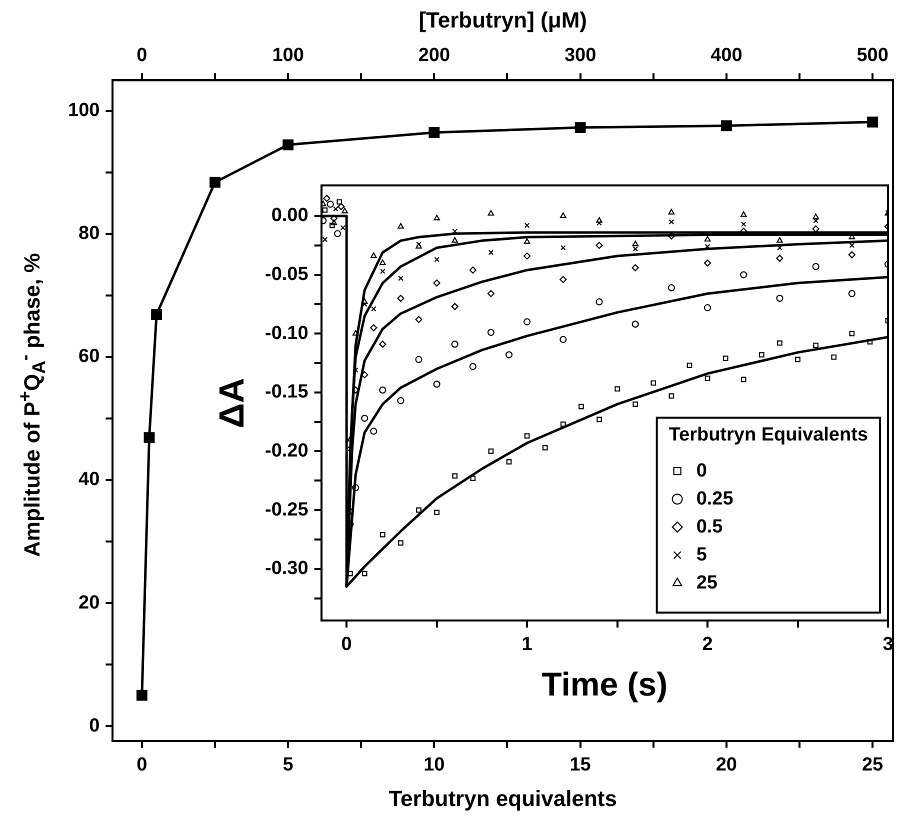  Describe the element at coordinates (286, 392) in the screenshot. I see `y-tick-label: -0.15` at that location.